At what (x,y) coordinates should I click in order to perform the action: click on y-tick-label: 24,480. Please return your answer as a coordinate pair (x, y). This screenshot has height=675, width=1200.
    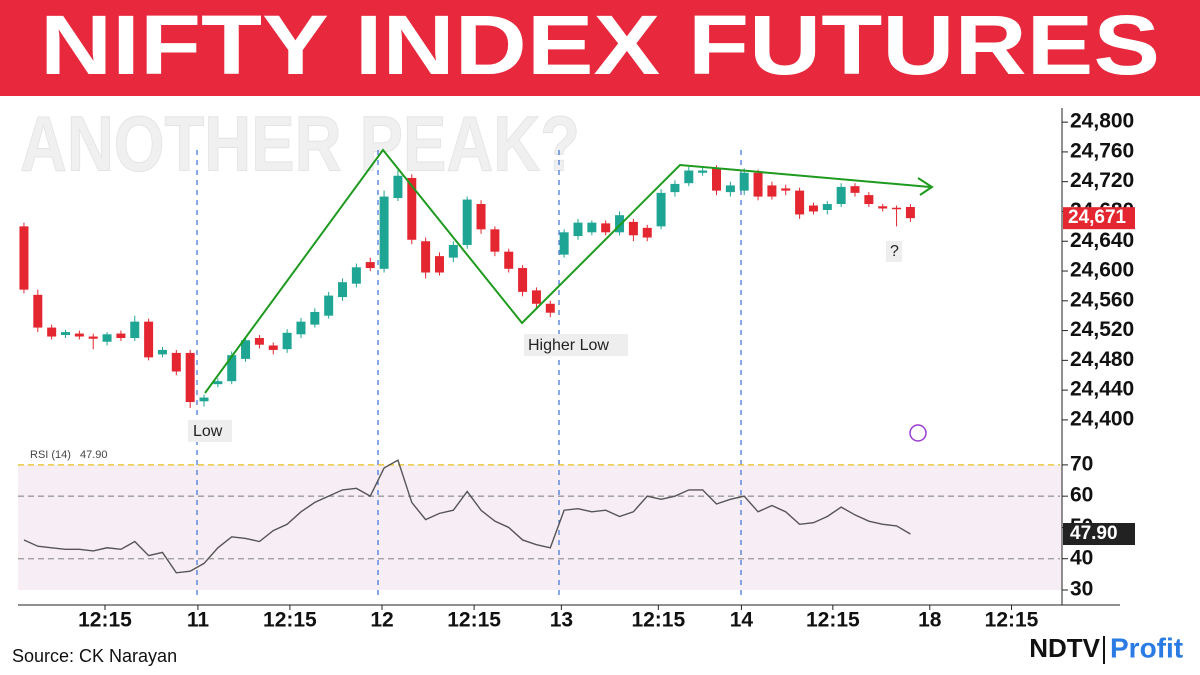
    Looking at the image, I should click on (1102, 359).